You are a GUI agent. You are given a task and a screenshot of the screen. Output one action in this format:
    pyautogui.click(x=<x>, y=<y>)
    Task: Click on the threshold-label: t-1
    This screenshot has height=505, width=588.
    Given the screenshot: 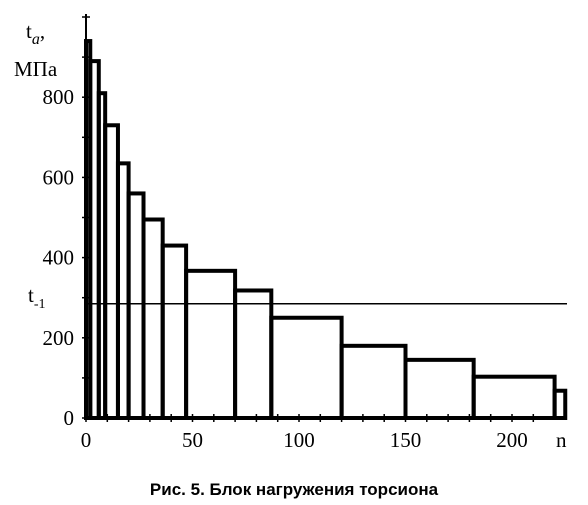 What is the action you would take?
    pyautogui.click(x=37, y=297)
    